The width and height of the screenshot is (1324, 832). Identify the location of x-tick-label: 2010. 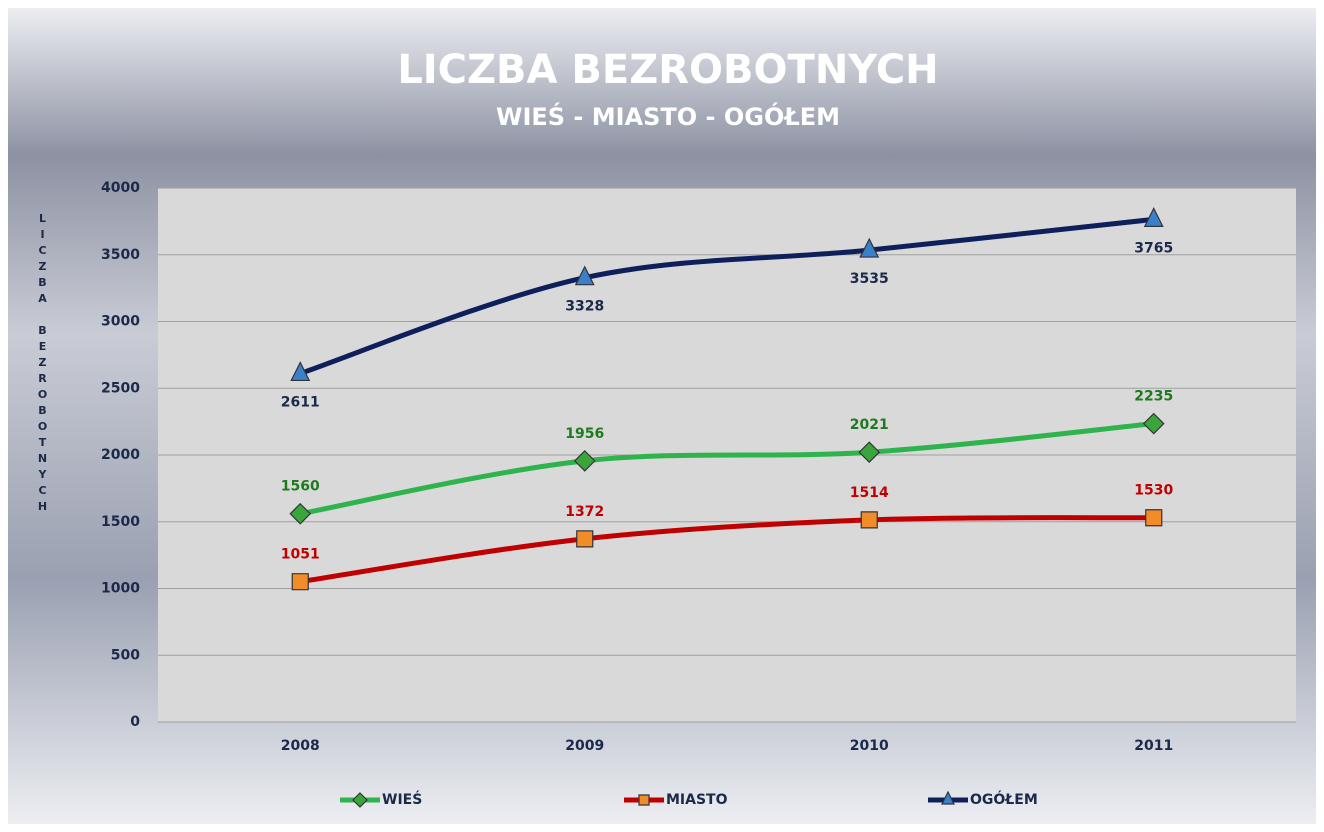
(869, 746).